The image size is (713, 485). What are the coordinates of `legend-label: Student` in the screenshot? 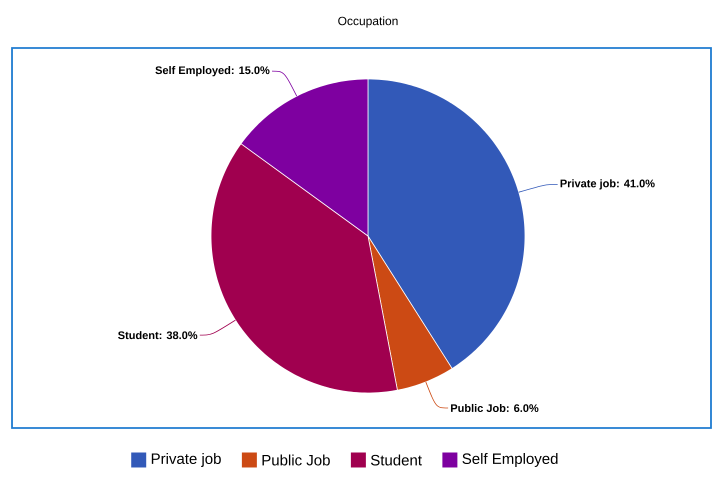 It's located at (396, 460).